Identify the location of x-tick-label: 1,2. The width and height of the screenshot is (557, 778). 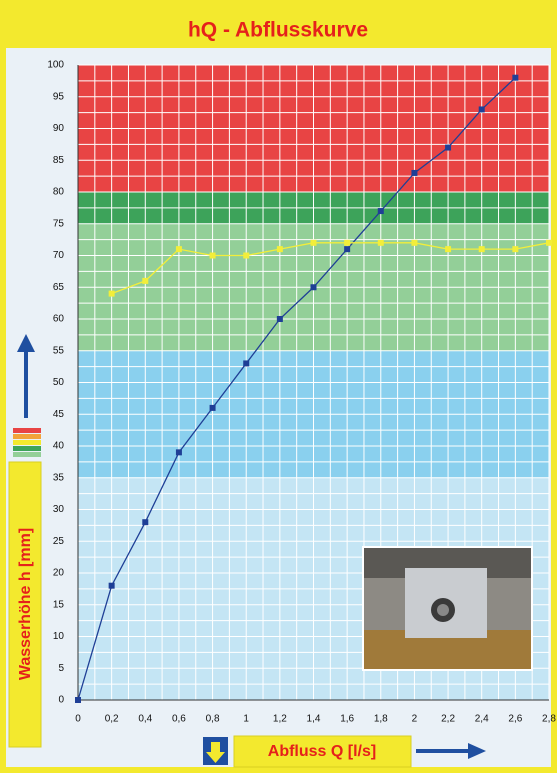
(280, 719).